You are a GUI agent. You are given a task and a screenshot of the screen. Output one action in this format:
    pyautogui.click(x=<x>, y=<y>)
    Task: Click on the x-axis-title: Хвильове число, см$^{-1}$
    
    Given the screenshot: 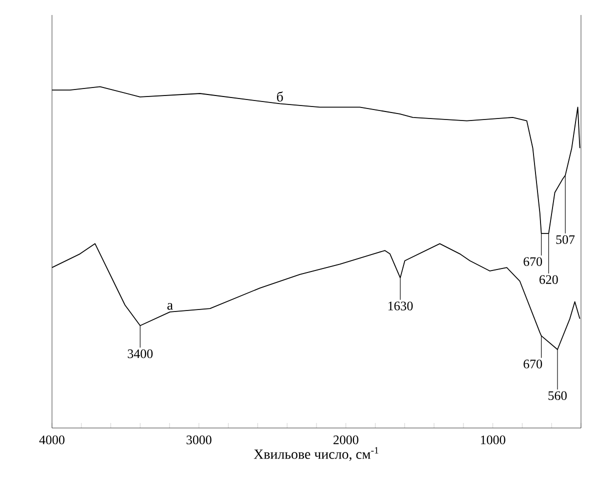 What is the action you would take?
    pyautogui.click(x=316, y=454)
    